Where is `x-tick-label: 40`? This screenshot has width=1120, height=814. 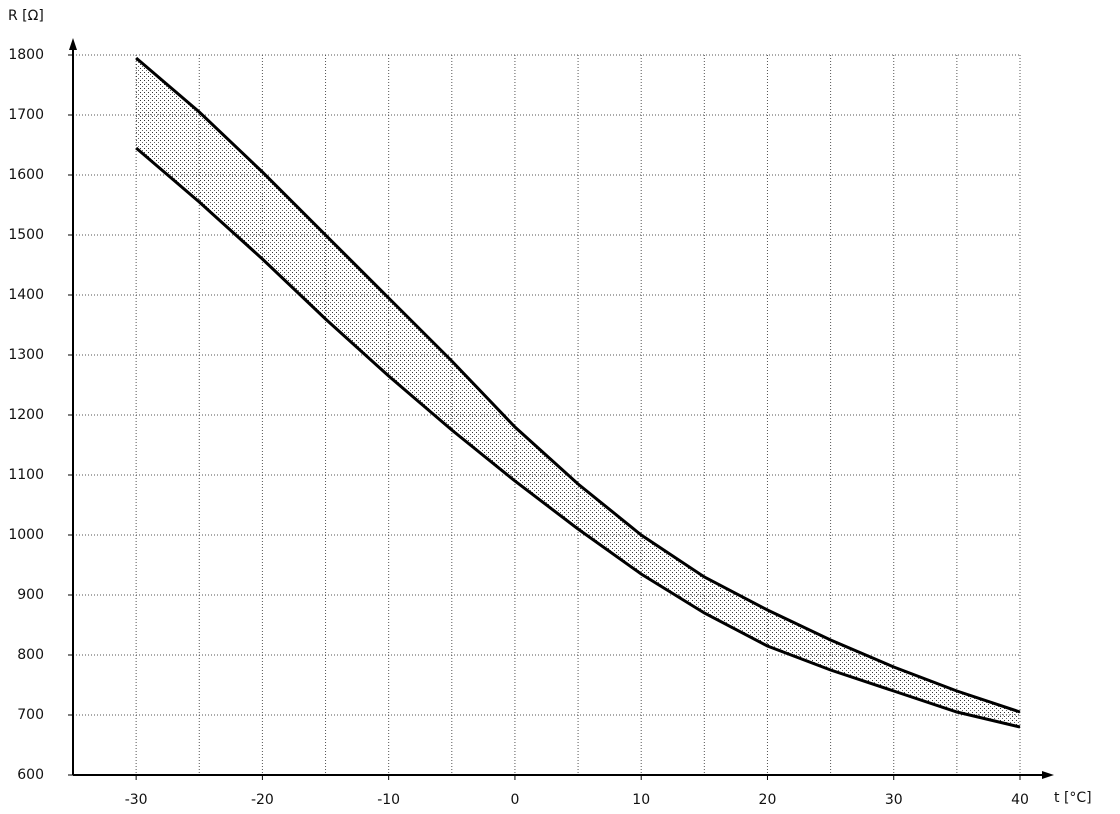
x-tick-label: 40 is located at coordinates (1020, 800).